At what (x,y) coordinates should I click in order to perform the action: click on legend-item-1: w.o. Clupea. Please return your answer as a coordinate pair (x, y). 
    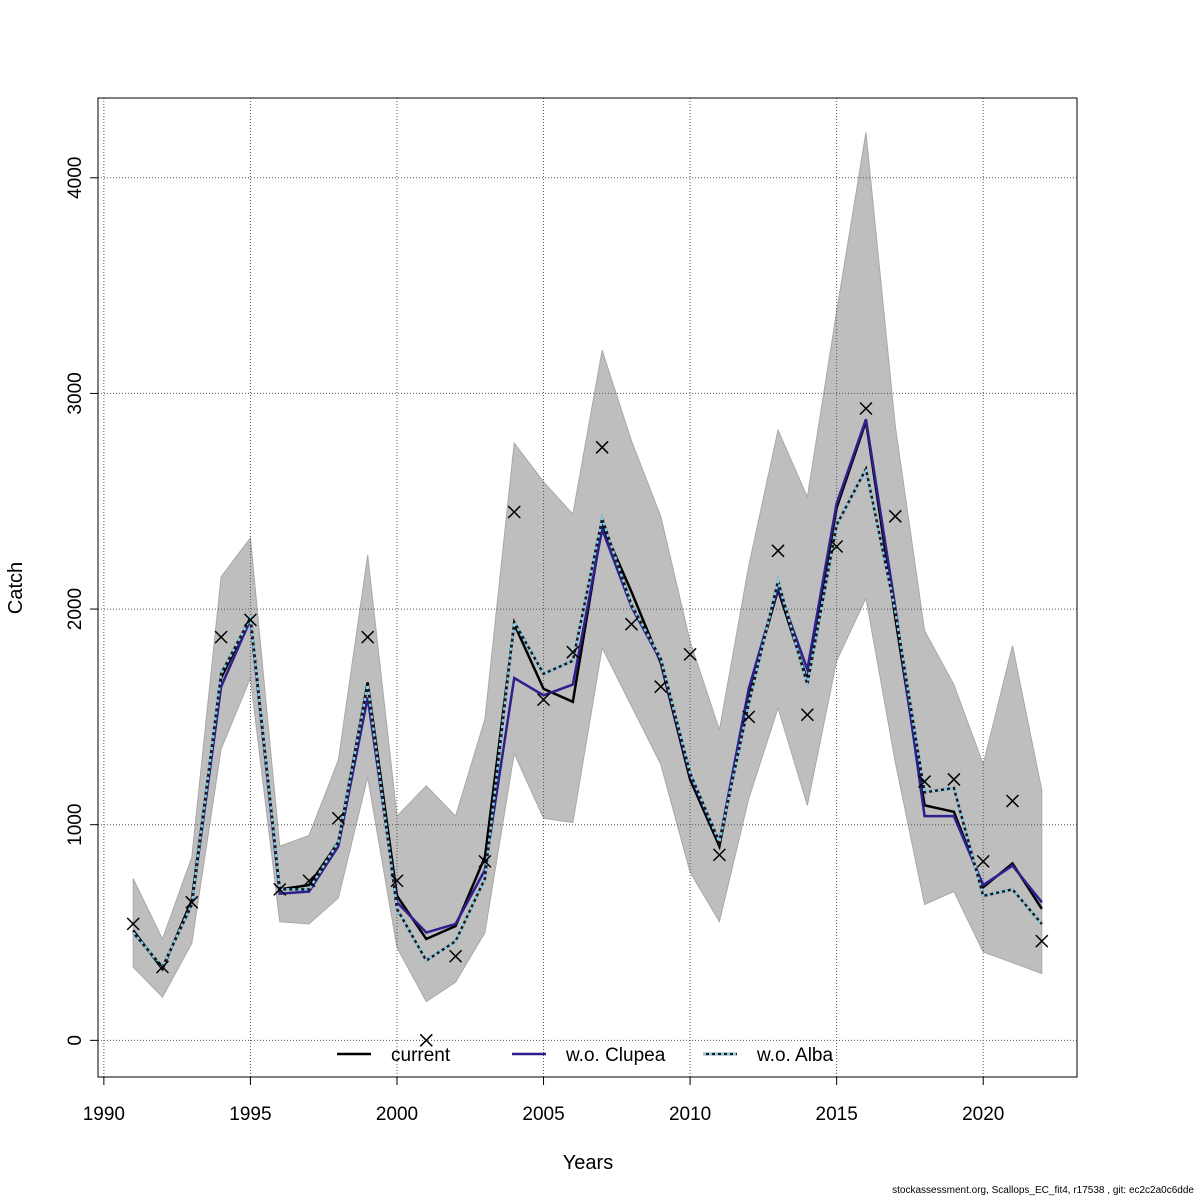
    Looking at the image, I should click on (589, 1055).